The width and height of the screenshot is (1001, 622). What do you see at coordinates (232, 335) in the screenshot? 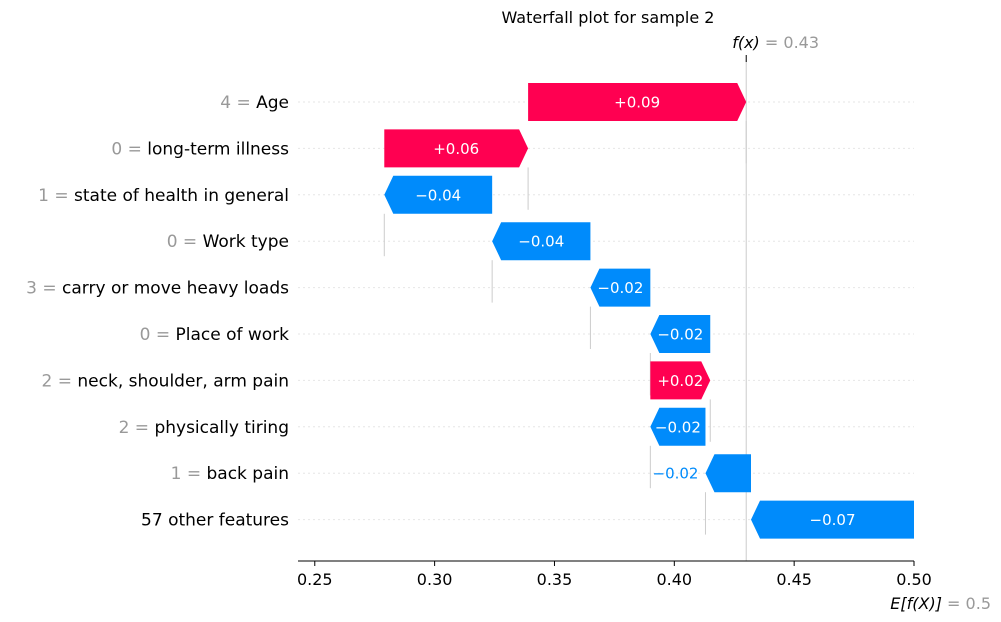
I see `feature-name: Place of work` at bounding box center [232, 335].